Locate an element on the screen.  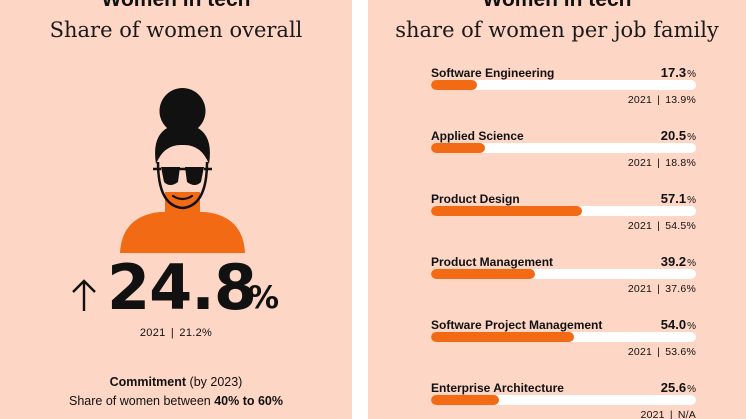
bar-value-number: 57.1 is located at coordinates (673, 198).